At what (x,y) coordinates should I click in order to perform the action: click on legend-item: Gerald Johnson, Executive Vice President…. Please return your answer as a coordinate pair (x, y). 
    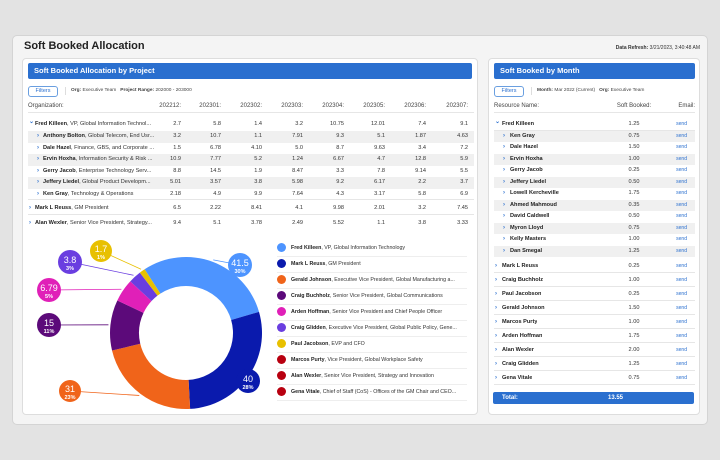
    Looking at the image, I should click on (372, 280).